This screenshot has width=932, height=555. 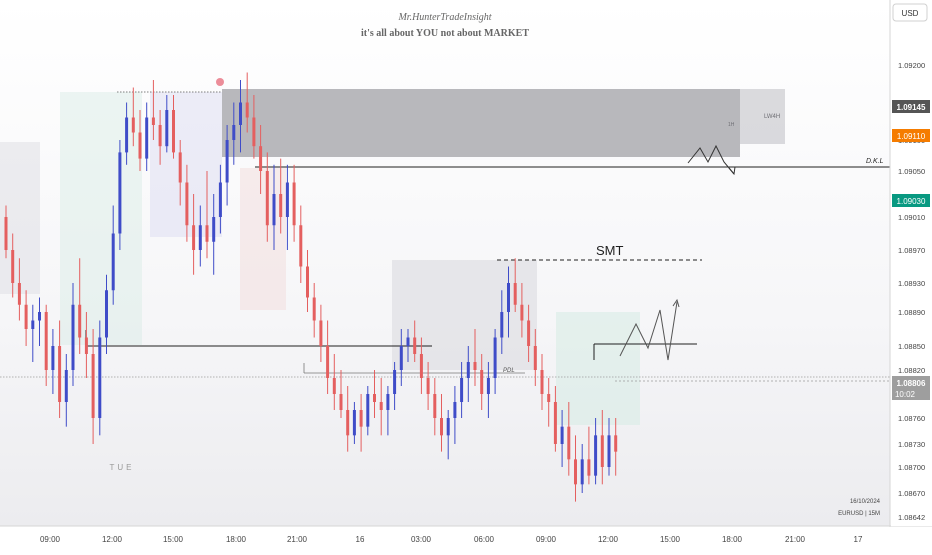 I want to click on price-axis-panel, so click(x=911, y=263).